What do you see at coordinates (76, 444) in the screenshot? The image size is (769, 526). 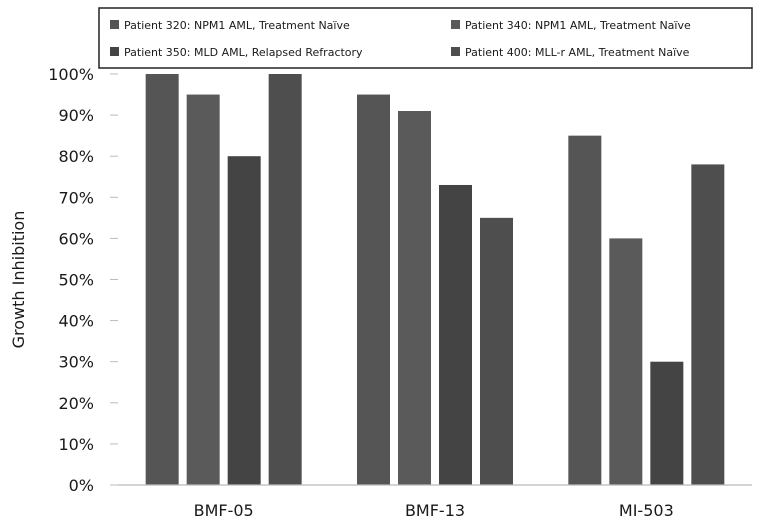 I see `y-tick-label: 10%` at bounding box center [76, 444].